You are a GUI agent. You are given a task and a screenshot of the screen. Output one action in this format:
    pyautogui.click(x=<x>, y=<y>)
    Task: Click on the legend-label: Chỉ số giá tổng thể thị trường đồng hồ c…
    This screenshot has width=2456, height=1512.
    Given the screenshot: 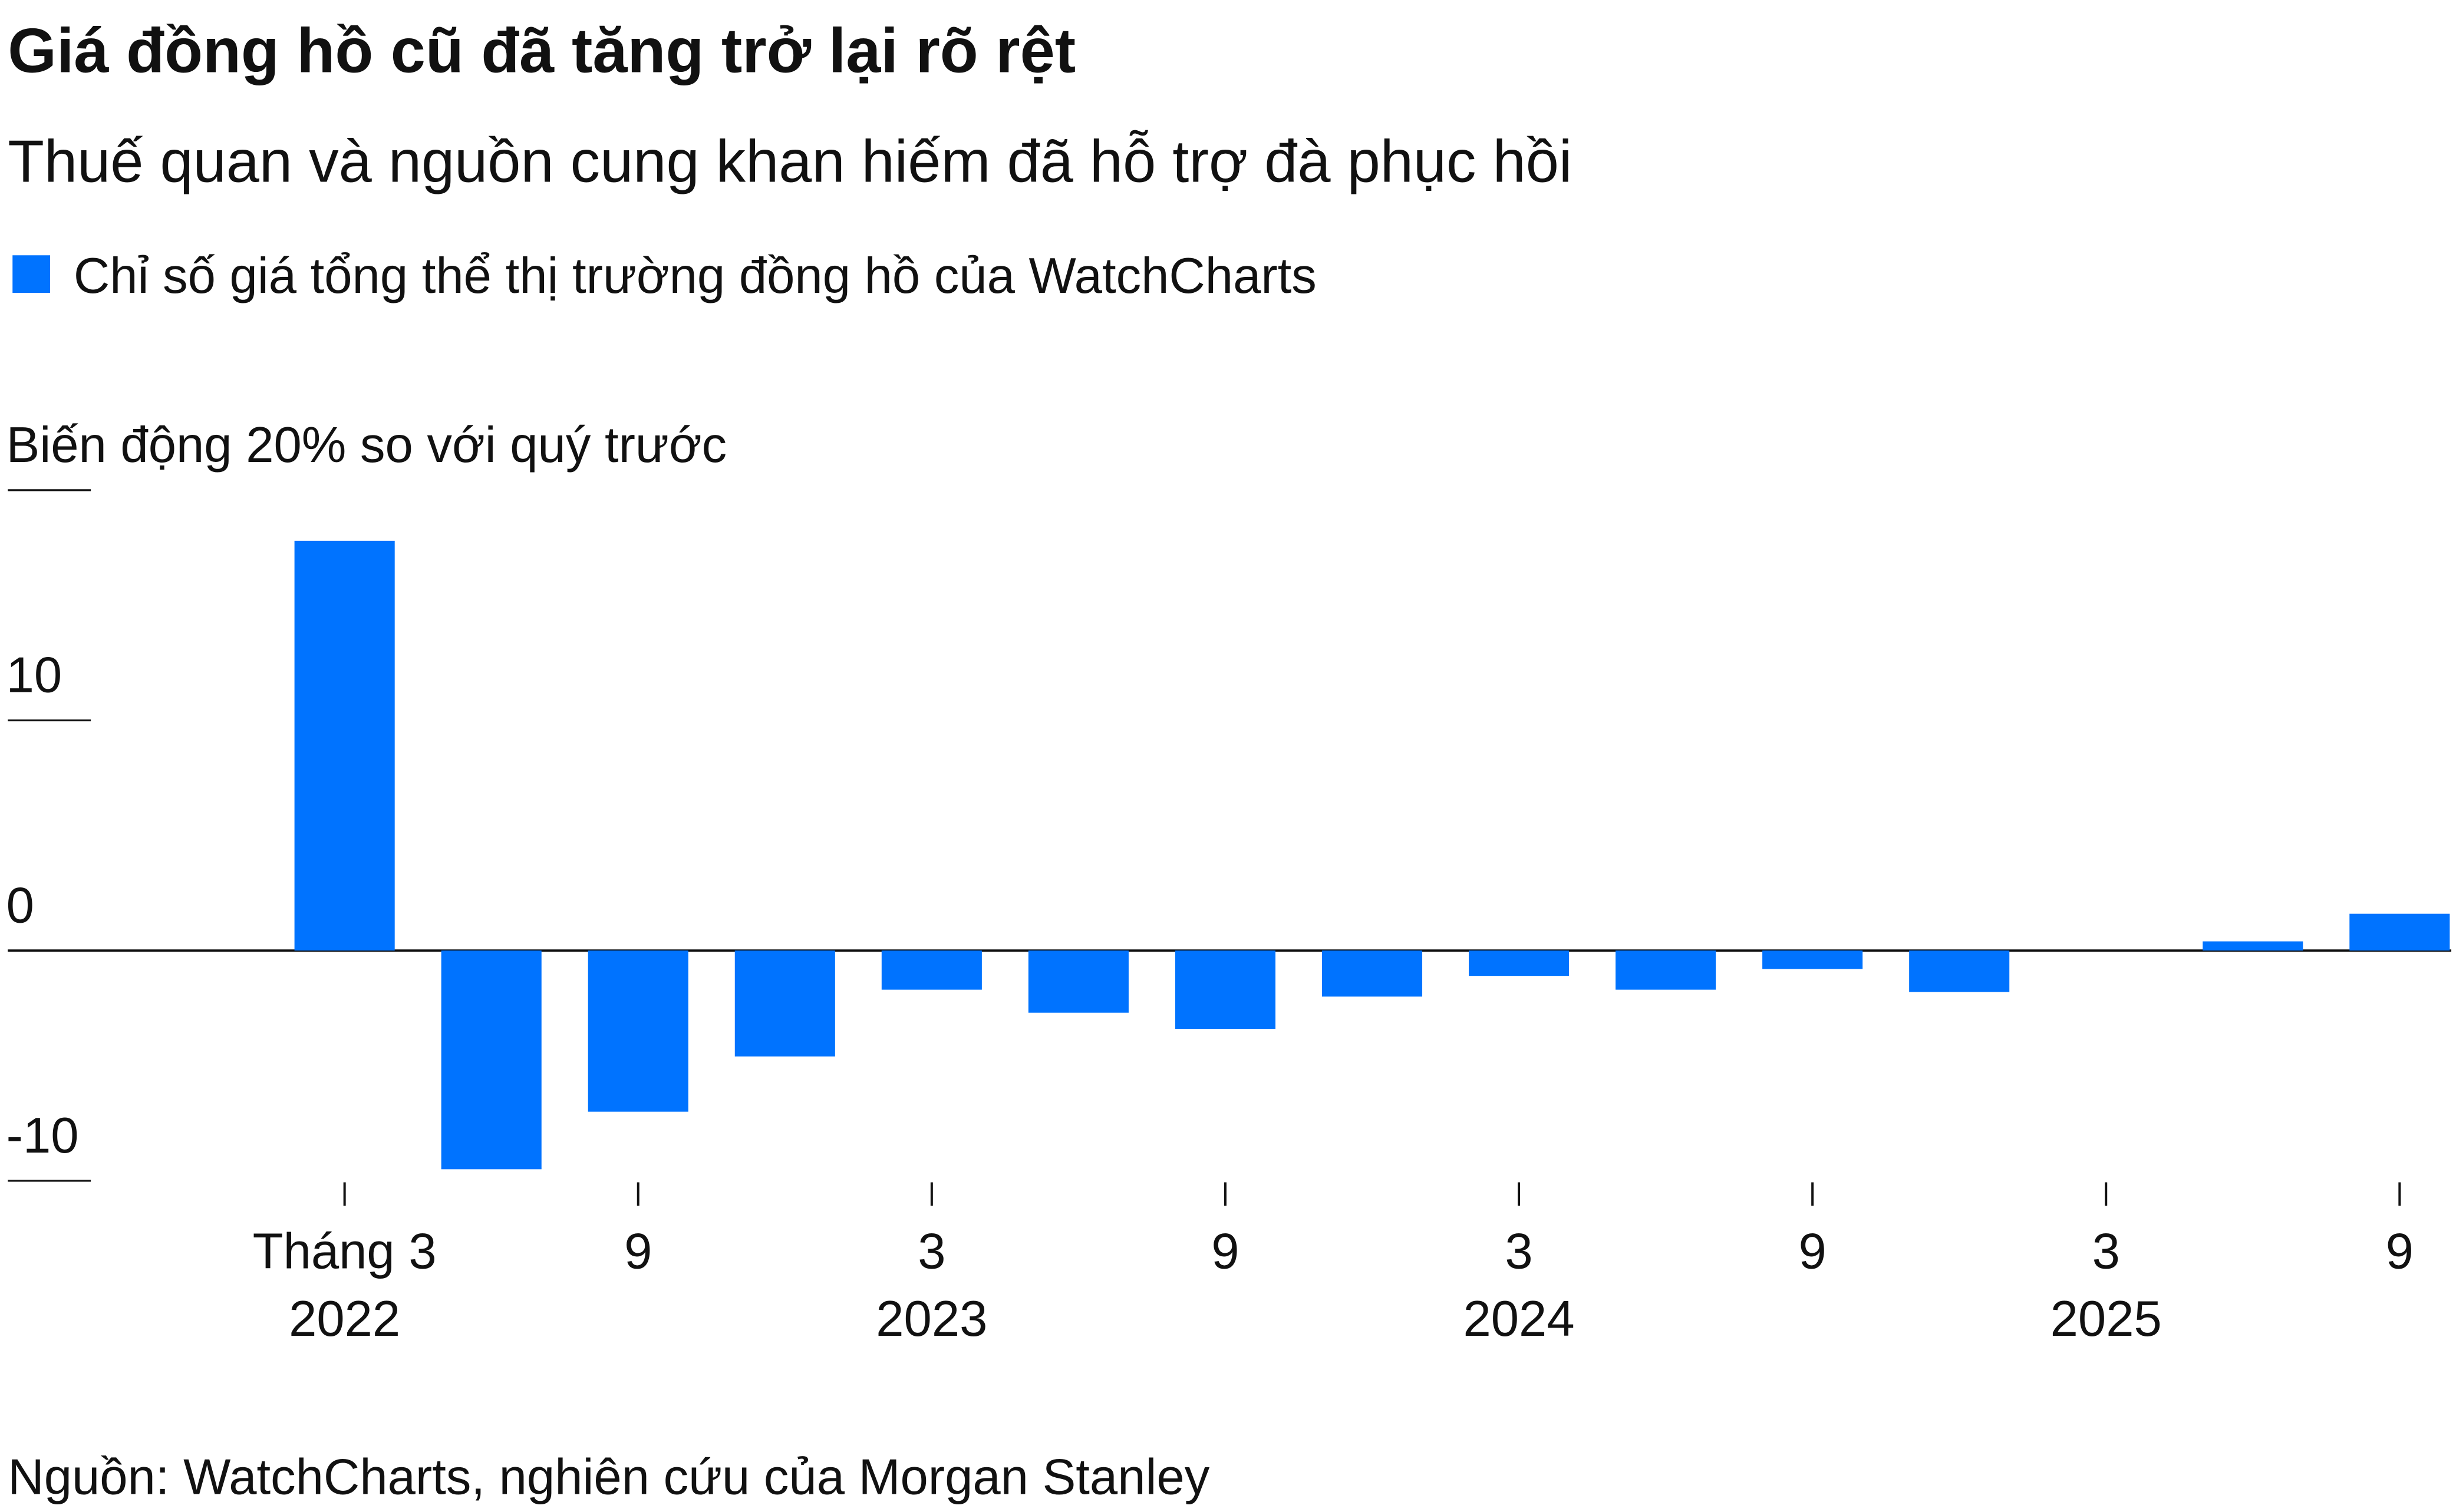 What is the action you would take?
    pyautogui.click(x=696, y=276)
    